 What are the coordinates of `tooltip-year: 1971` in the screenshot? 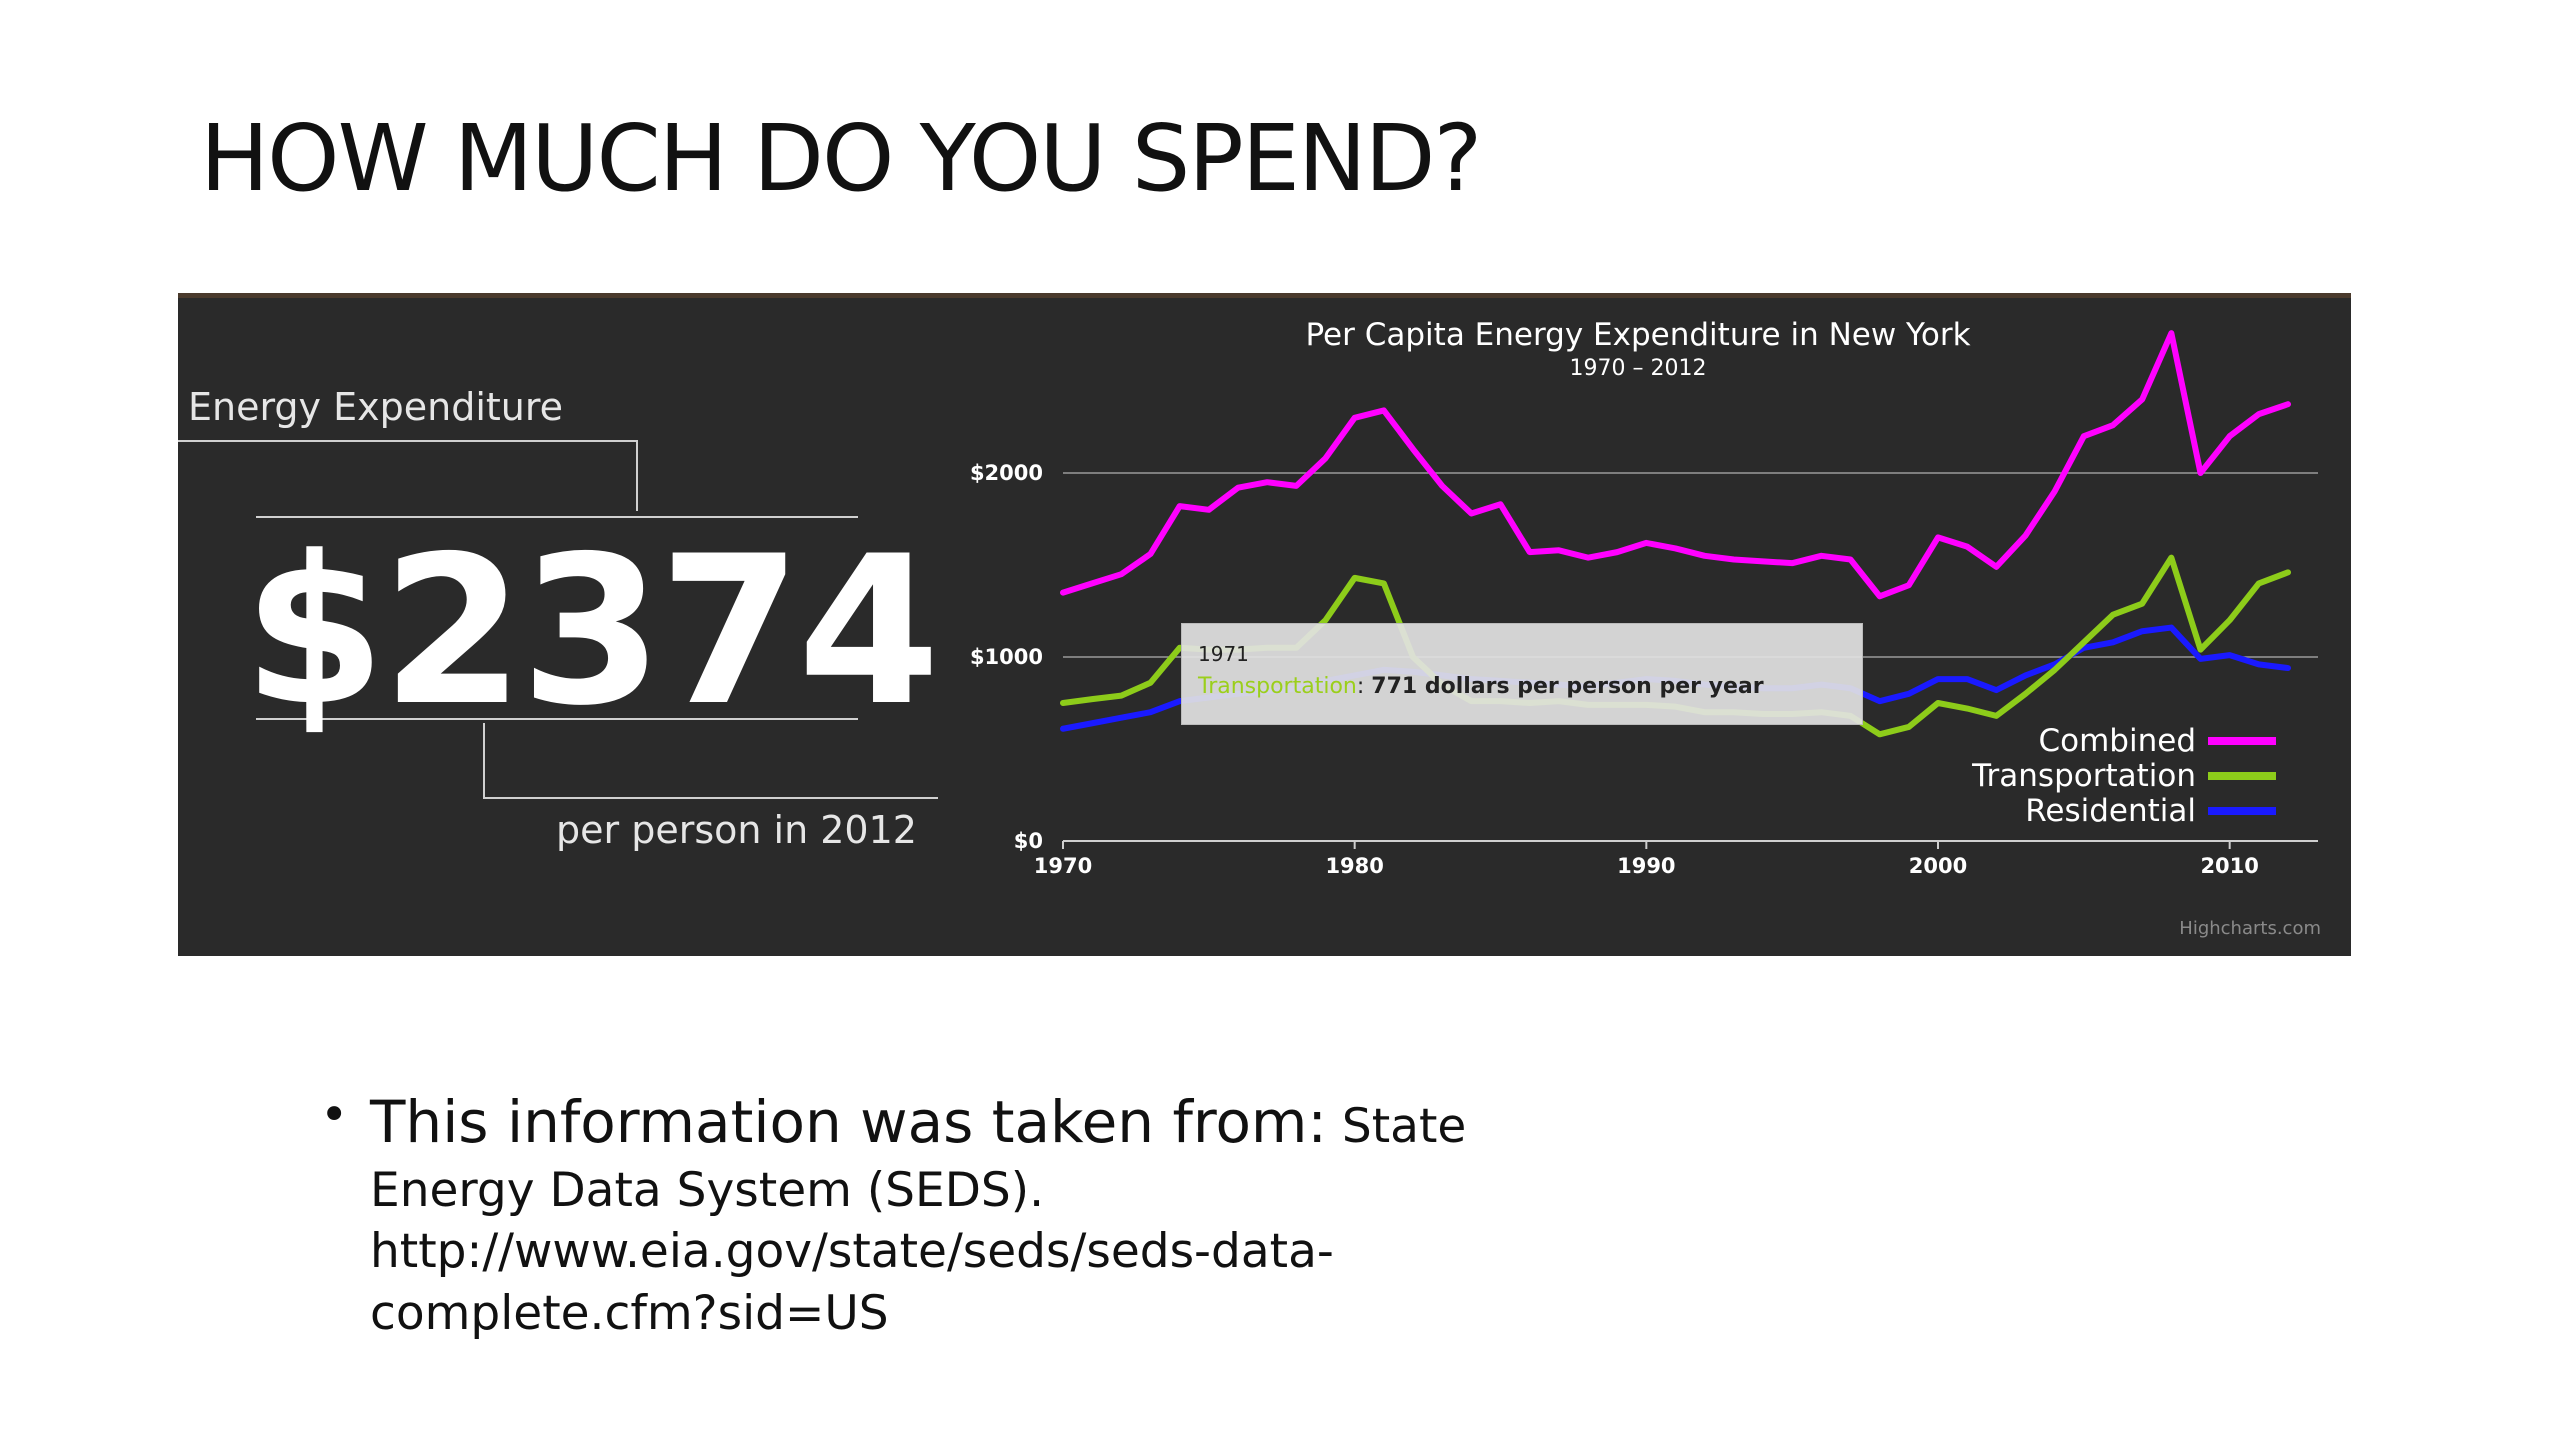 It's located at (1223, 654).